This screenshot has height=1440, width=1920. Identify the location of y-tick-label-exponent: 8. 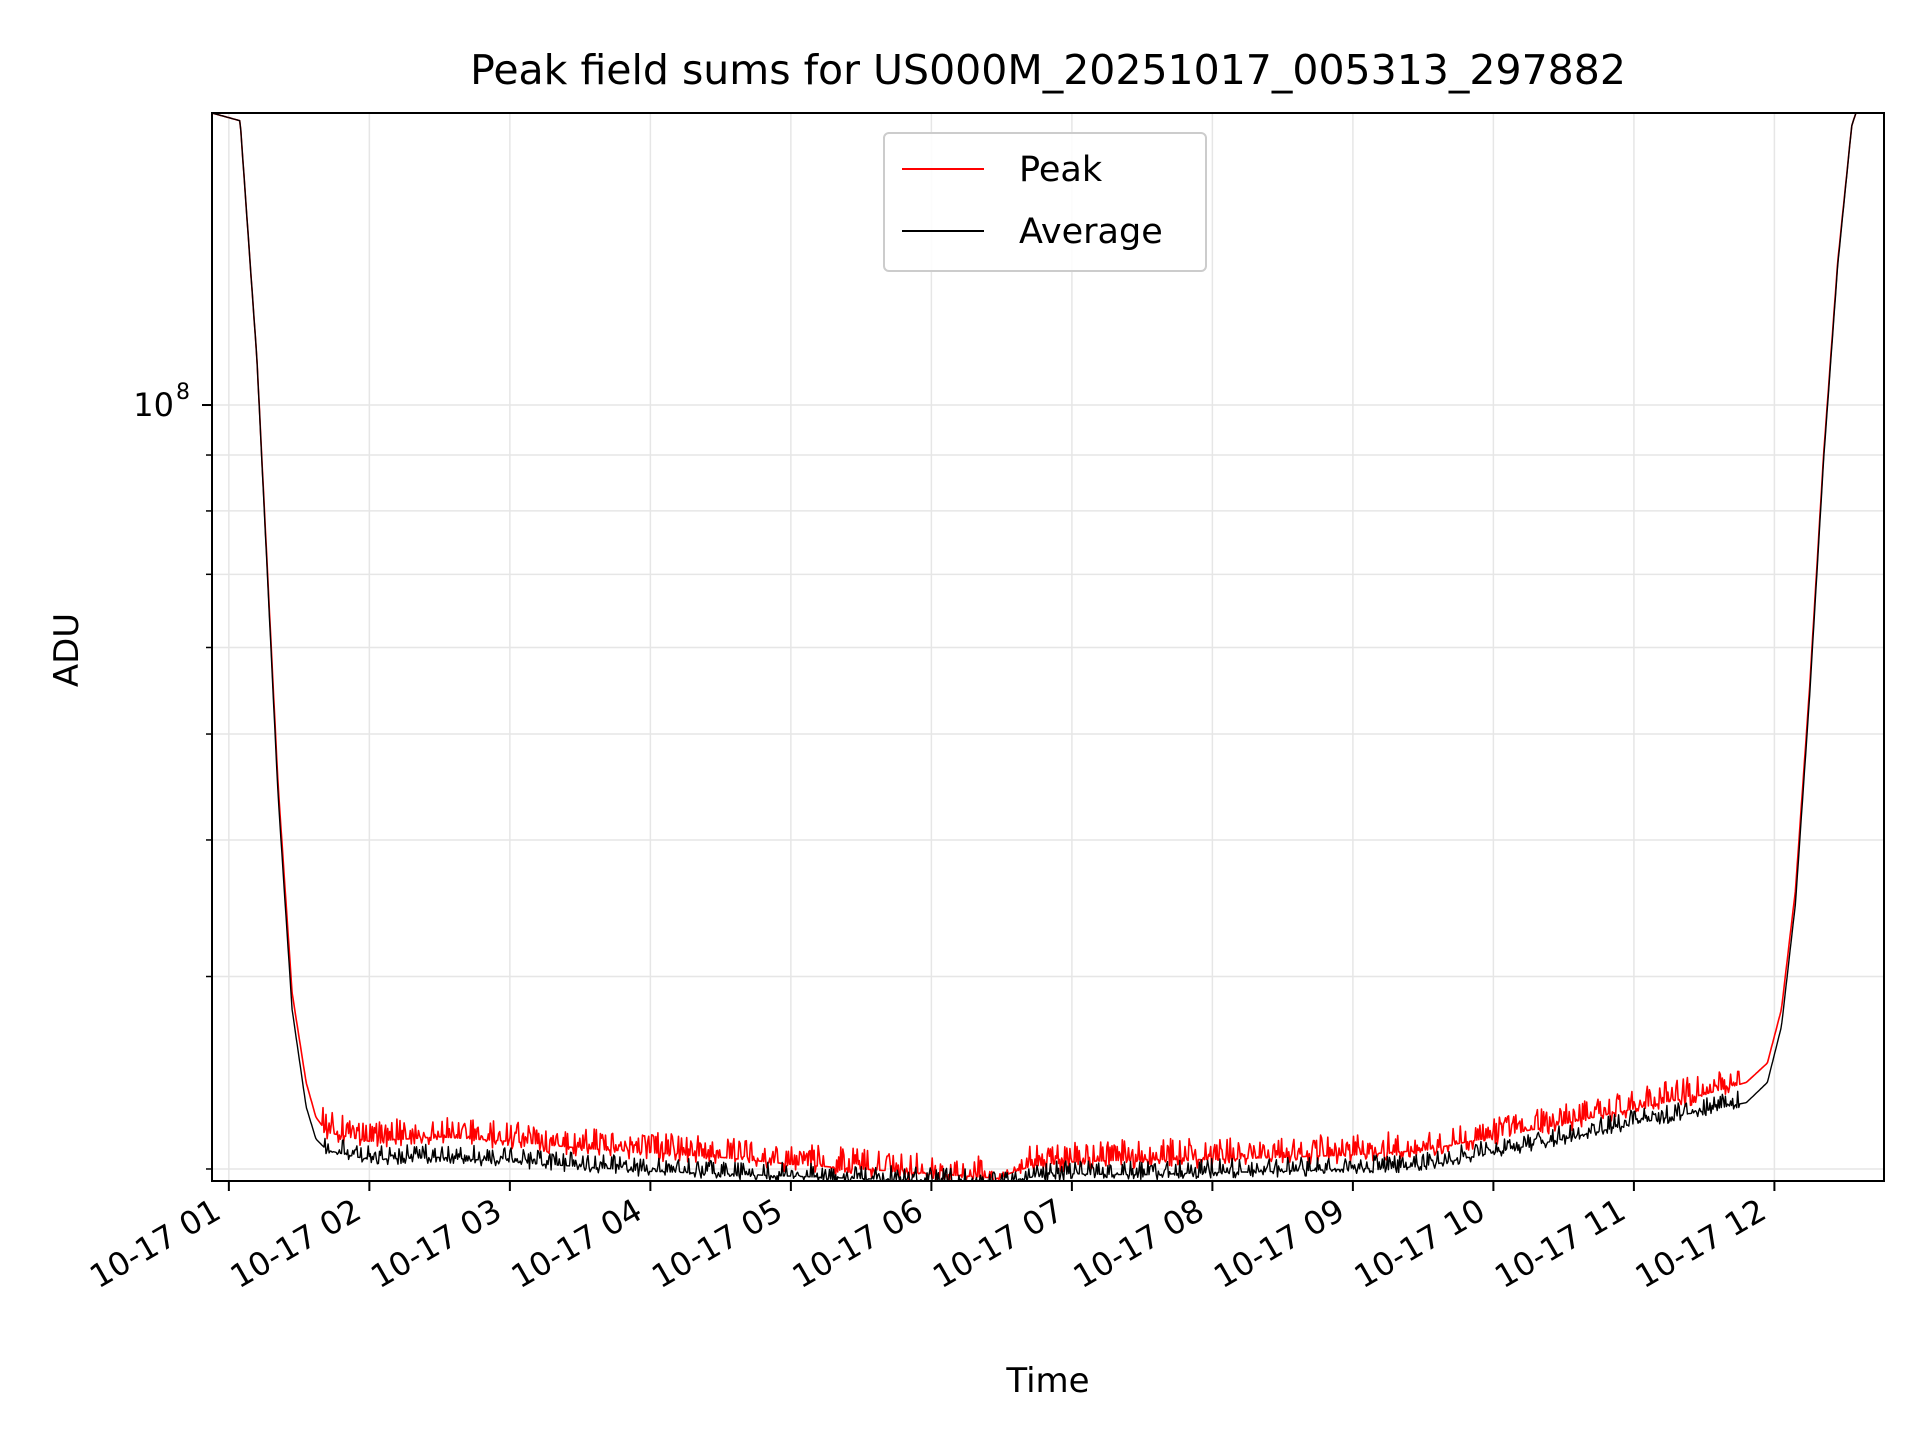
(183, 392).